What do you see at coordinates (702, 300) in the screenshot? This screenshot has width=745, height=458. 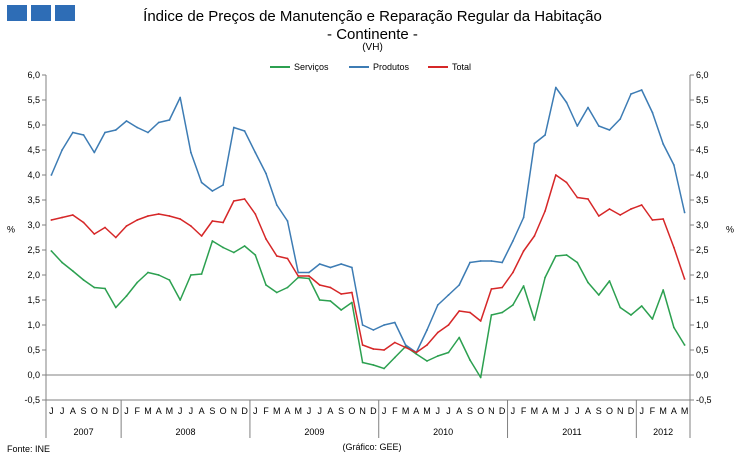 I see `y-tick-label-right: 1,5` at bounding box center [702, 300].